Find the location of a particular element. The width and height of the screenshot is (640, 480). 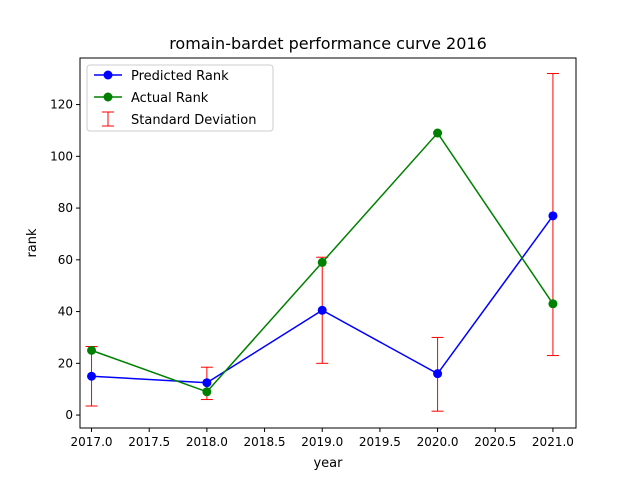

x-tick-label: 2019.0 is located at coordinates (322, 442).